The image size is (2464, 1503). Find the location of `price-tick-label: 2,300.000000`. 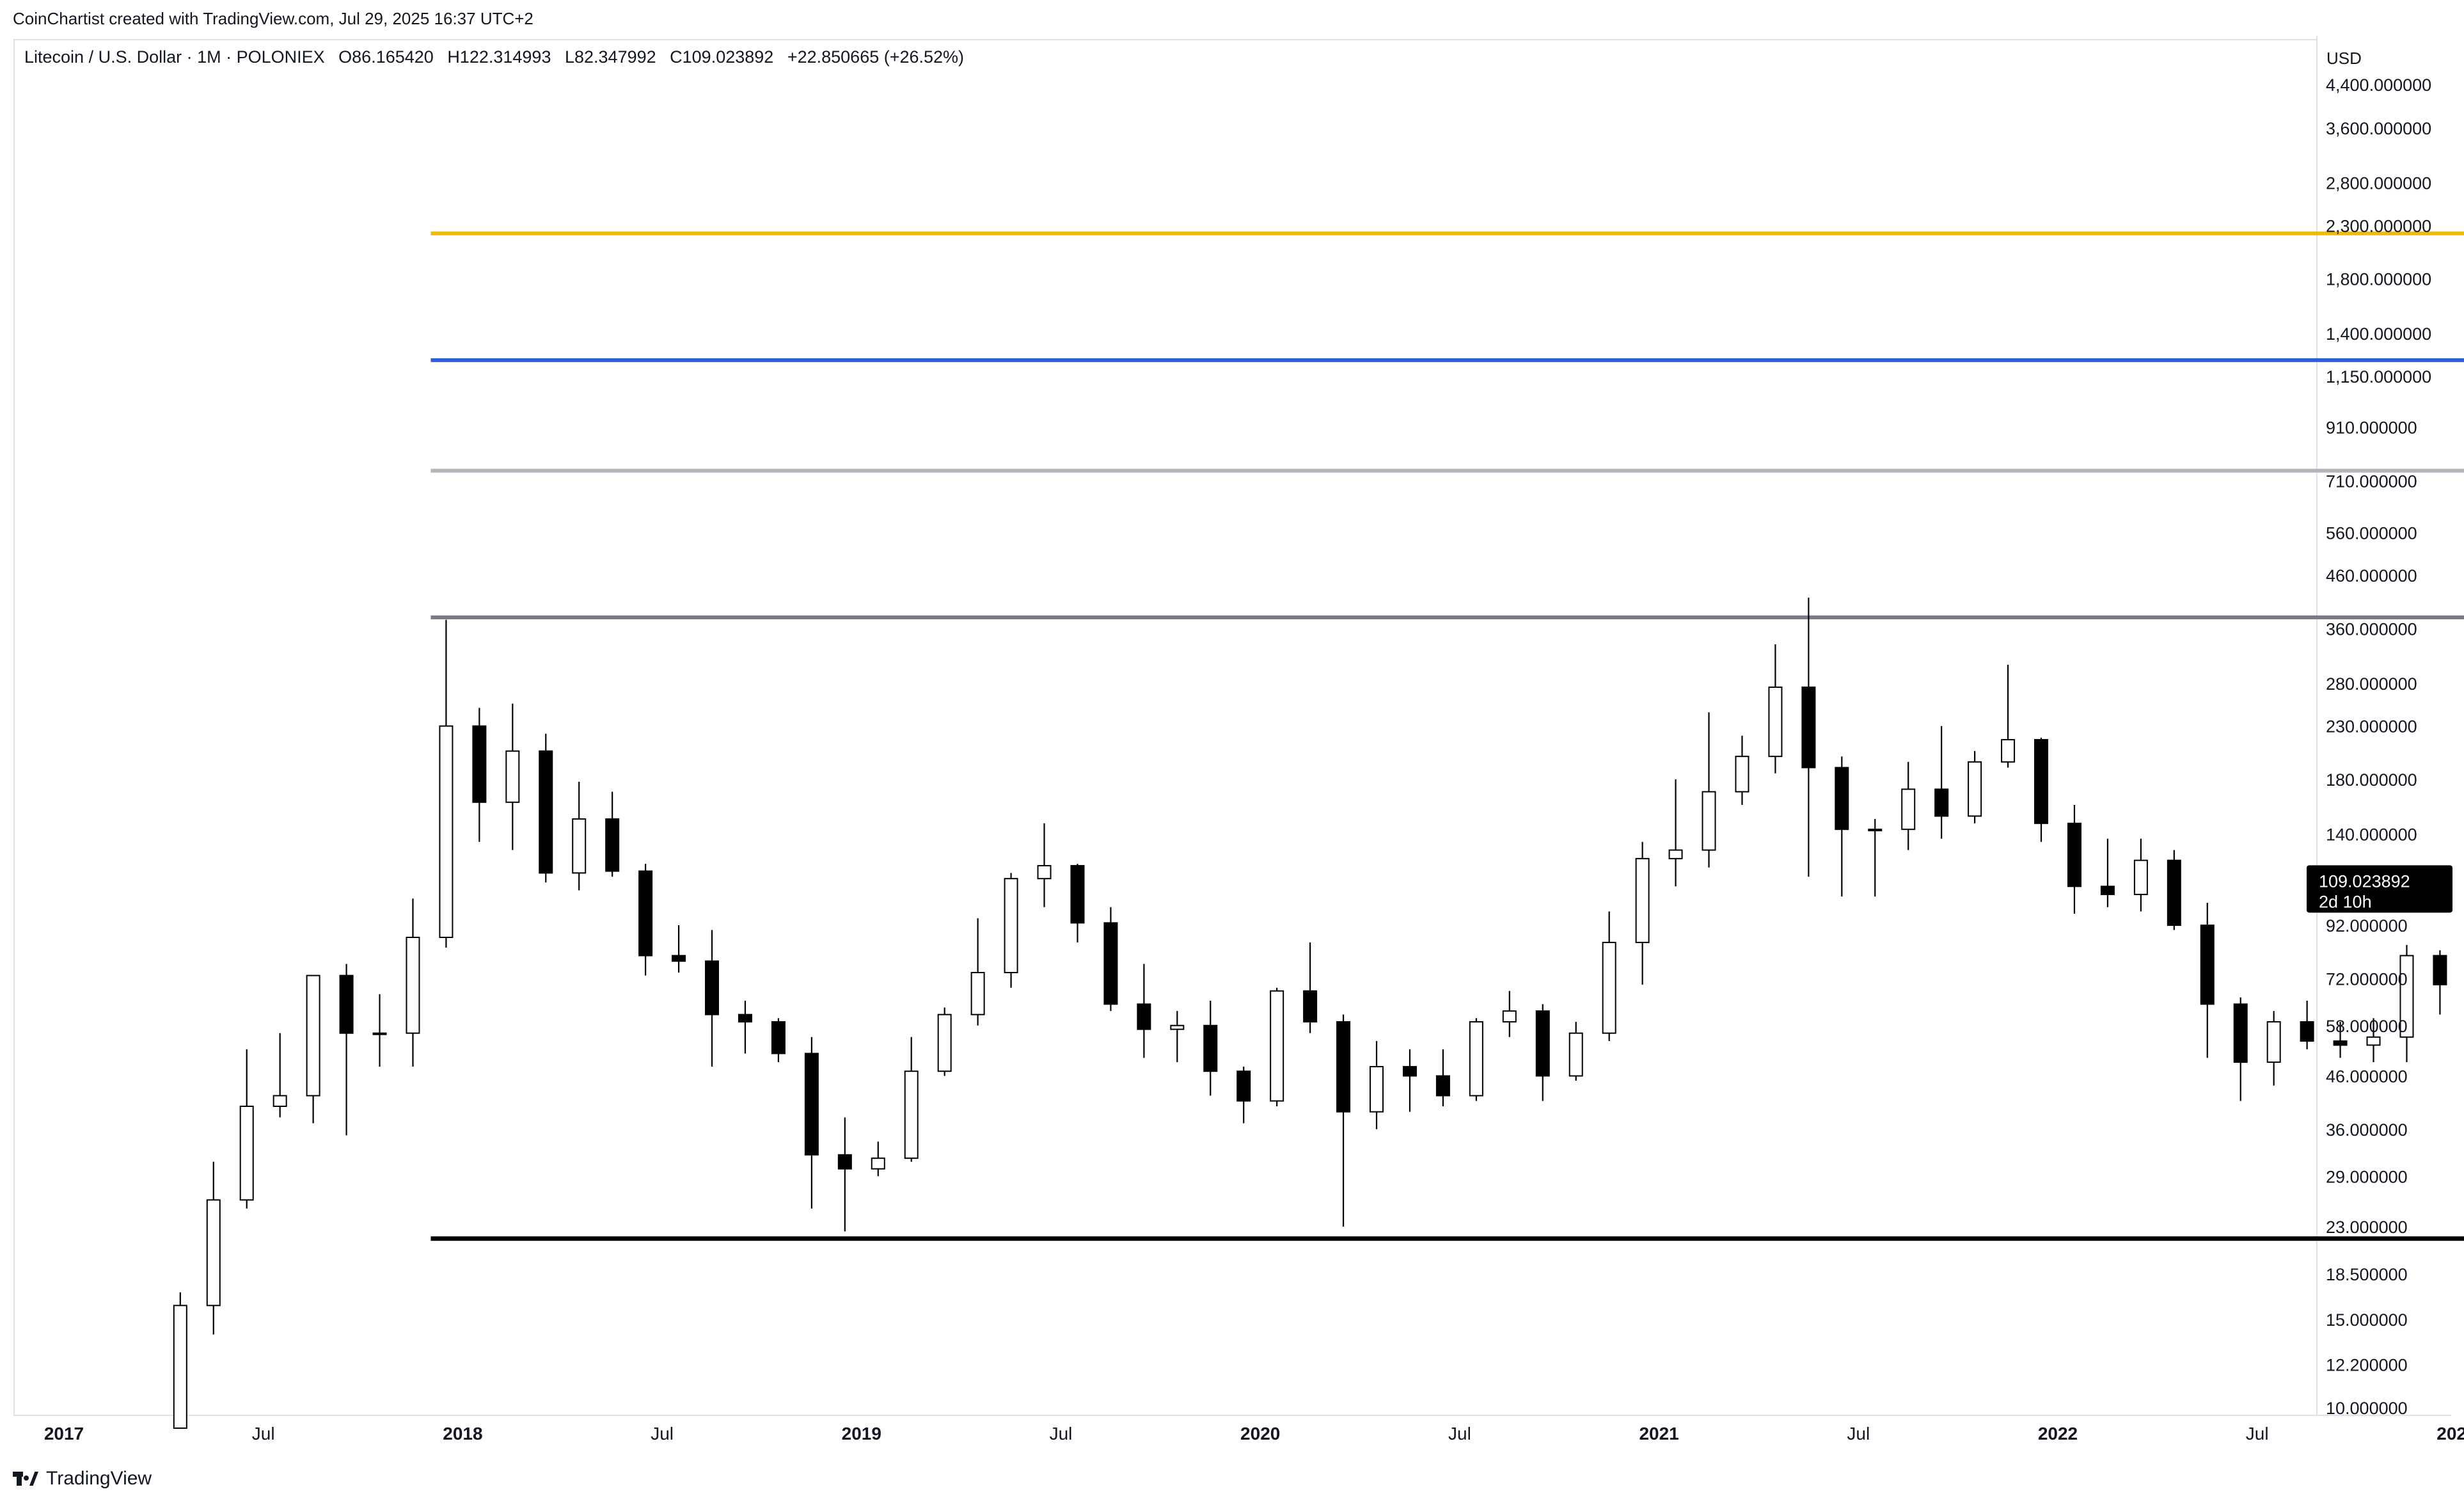

price-tick-label: 2,300.000000 is located at coordinates (2378, 225).